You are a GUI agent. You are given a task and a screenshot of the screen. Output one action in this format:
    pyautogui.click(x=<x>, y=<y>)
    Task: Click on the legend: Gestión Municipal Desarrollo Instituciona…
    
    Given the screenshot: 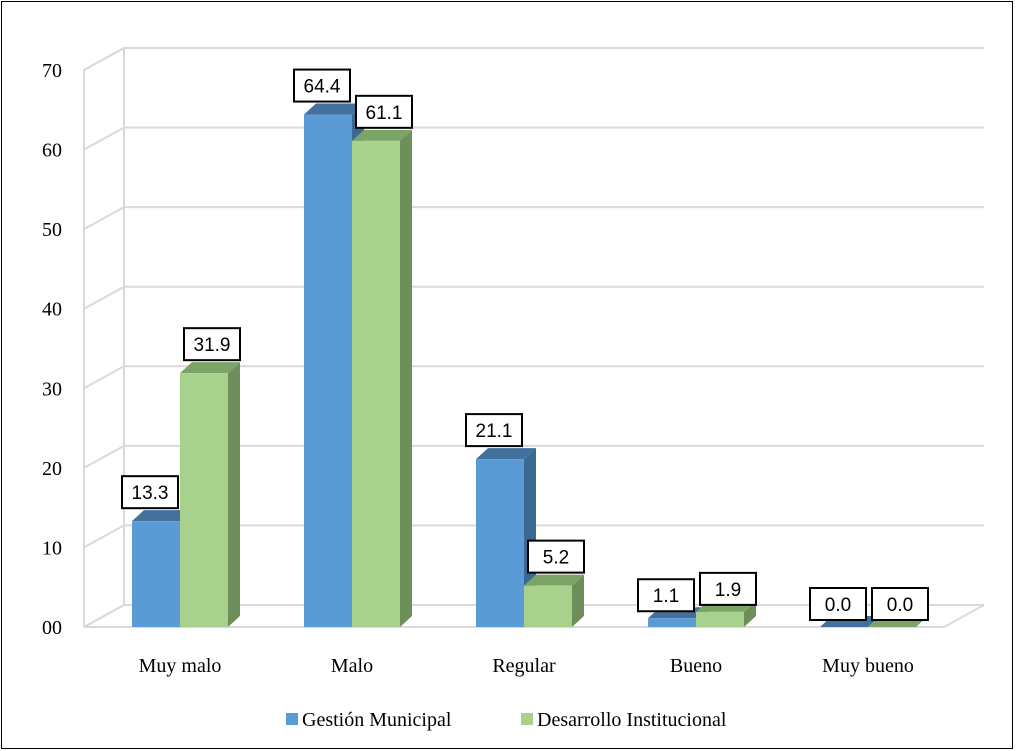 What is the action you would take?
    pyautogui.click(x=506, y=720)
    